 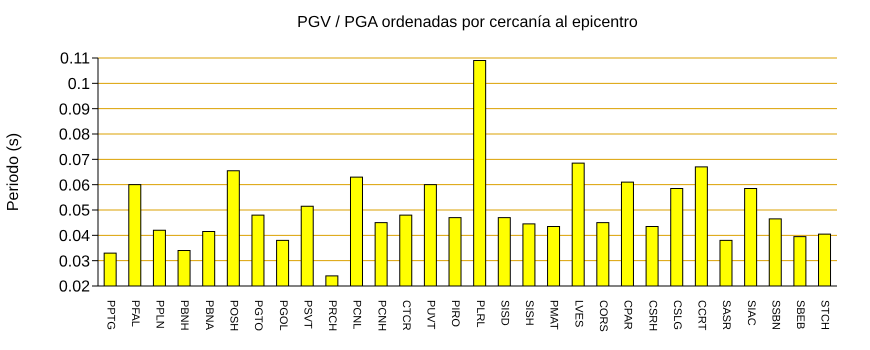 I want to click on x-tick-label: SISH, so click(x=529, y=313).